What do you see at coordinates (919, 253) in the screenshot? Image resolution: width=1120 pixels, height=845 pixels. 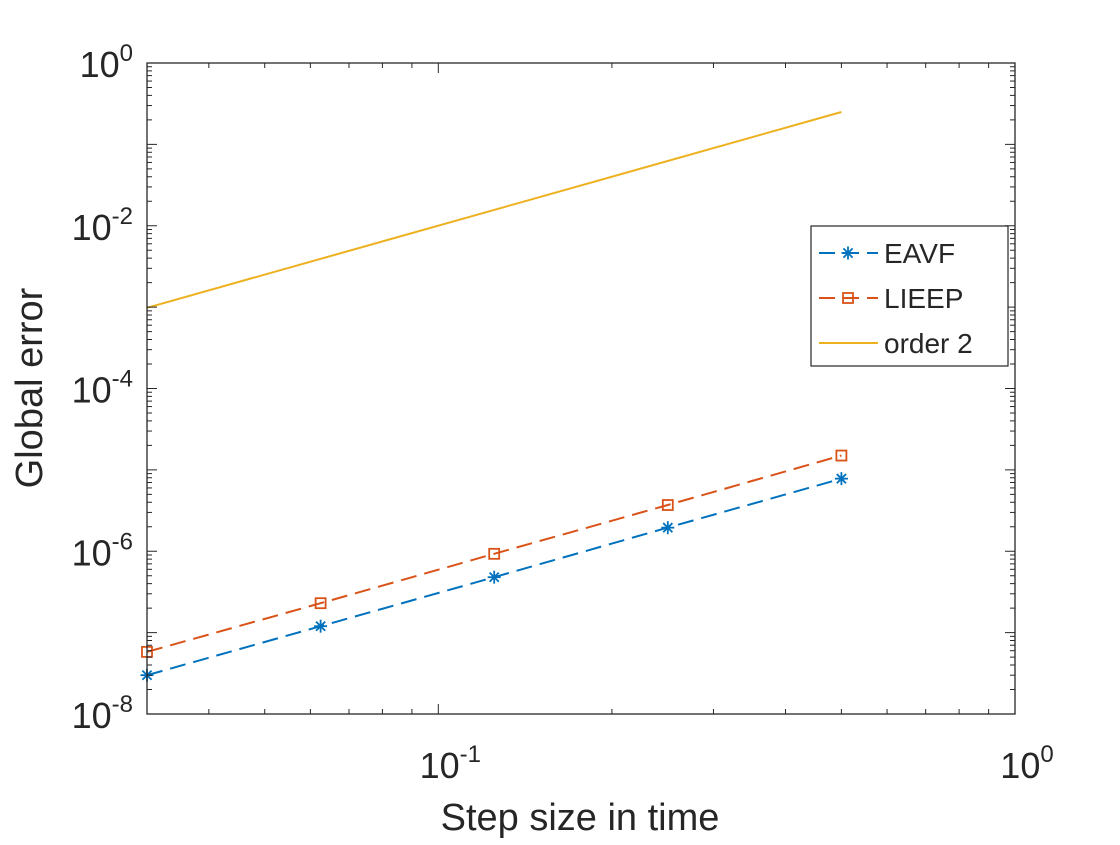 I see `legend-label: EAVF` at bounding box center [919, 253].